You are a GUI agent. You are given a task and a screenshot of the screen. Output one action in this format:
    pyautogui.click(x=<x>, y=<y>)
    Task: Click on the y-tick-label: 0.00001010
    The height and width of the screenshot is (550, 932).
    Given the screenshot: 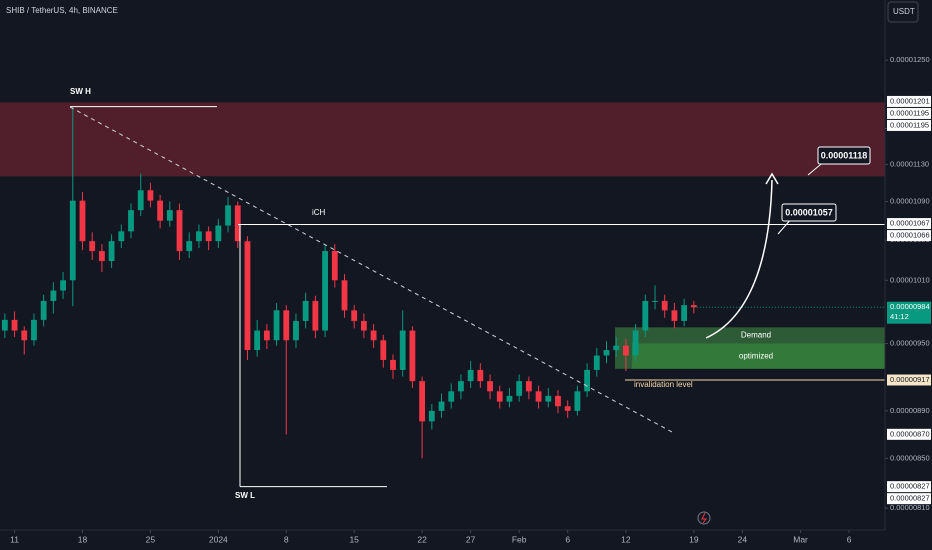 What is the action you would take?
    pyautogui.click(x=910, y=279)
    